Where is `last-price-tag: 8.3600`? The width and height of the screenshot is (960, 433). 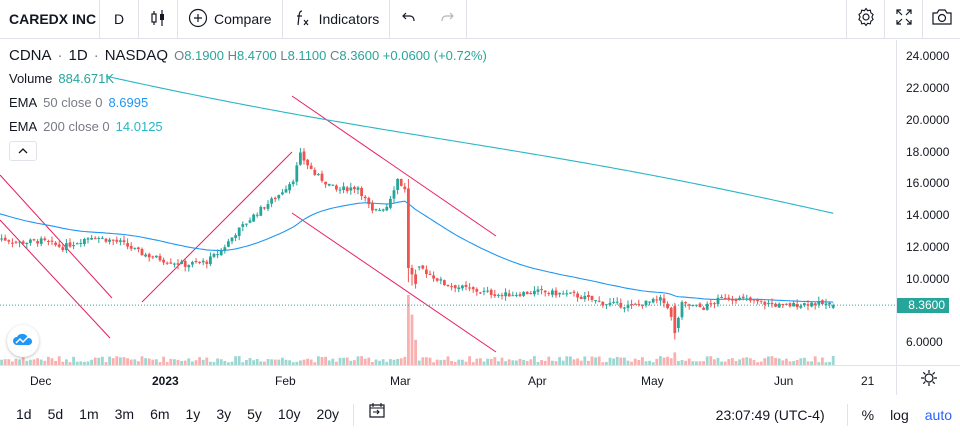
last-price-tag: 8.3600 is located at coordinates (923, 305).